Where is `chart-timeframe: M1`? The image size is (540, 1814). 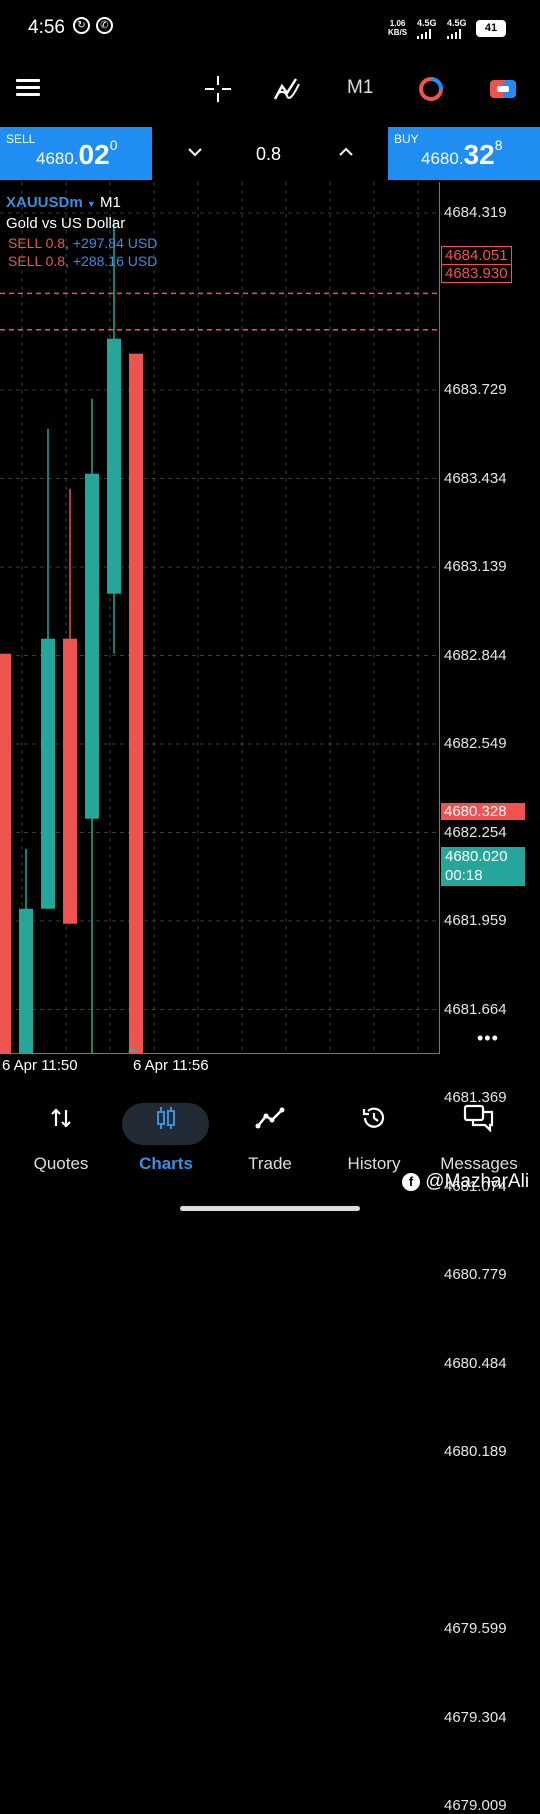 chart-timeframe: M1 is located at coordinates (110, 202).